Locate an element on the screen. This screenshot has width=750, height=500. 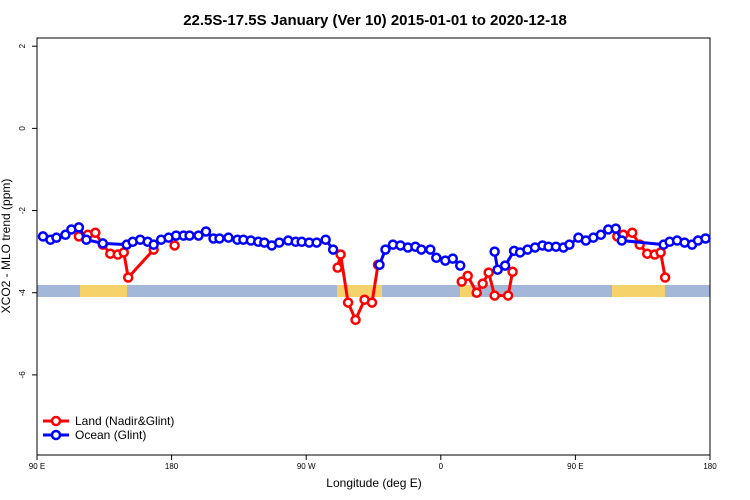
y-axis-label: XCO2 - MLO trend (ppm) is located at coordinates (6, 246).